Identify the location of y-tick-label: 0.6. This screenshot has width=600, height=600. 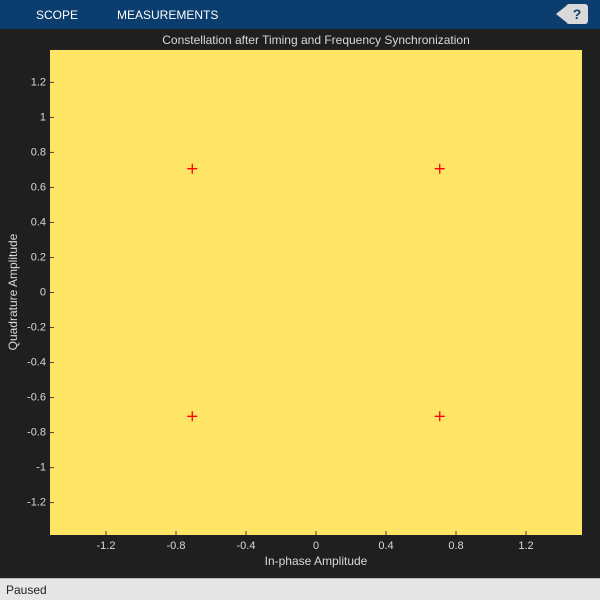
(38, 187).